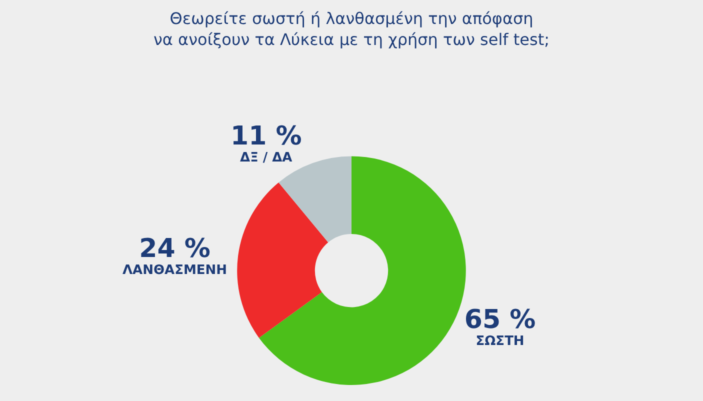 The height and width of the screenshot is (401, 703). What do you see at coordinates (500, 320) in the screenshot?
I see `data-label: 65 %` at bounding box center [500, 320].